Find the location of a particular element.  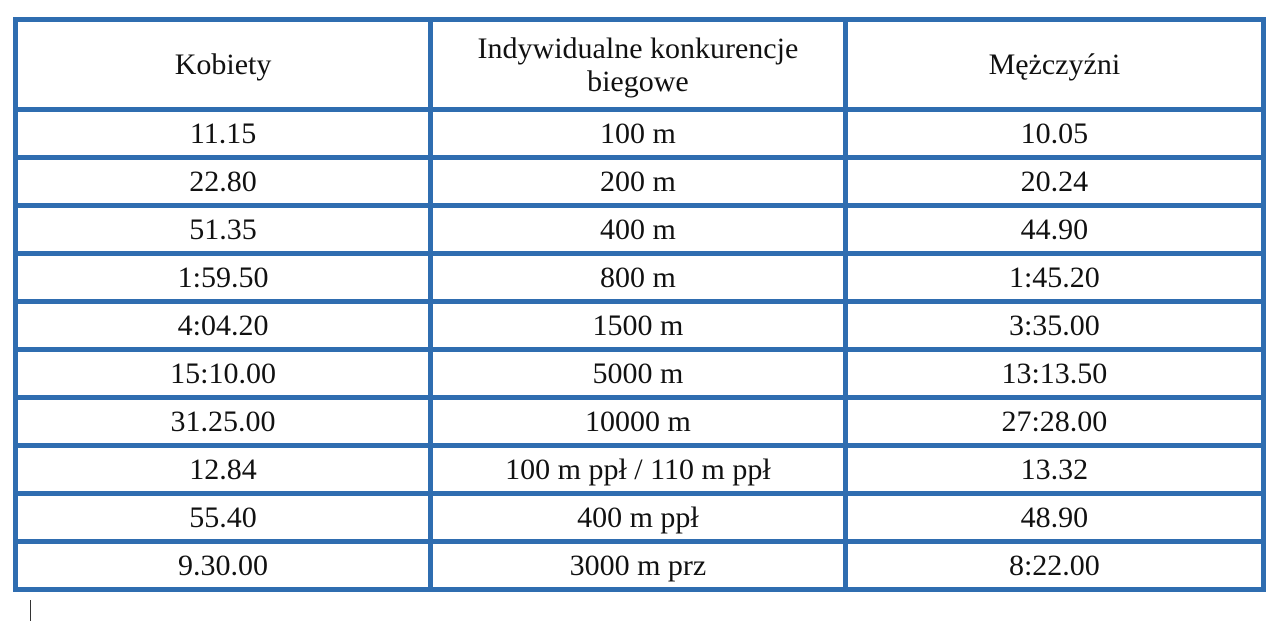

cell-women-time: 15:10.00 is located at coordinates (223, 373).